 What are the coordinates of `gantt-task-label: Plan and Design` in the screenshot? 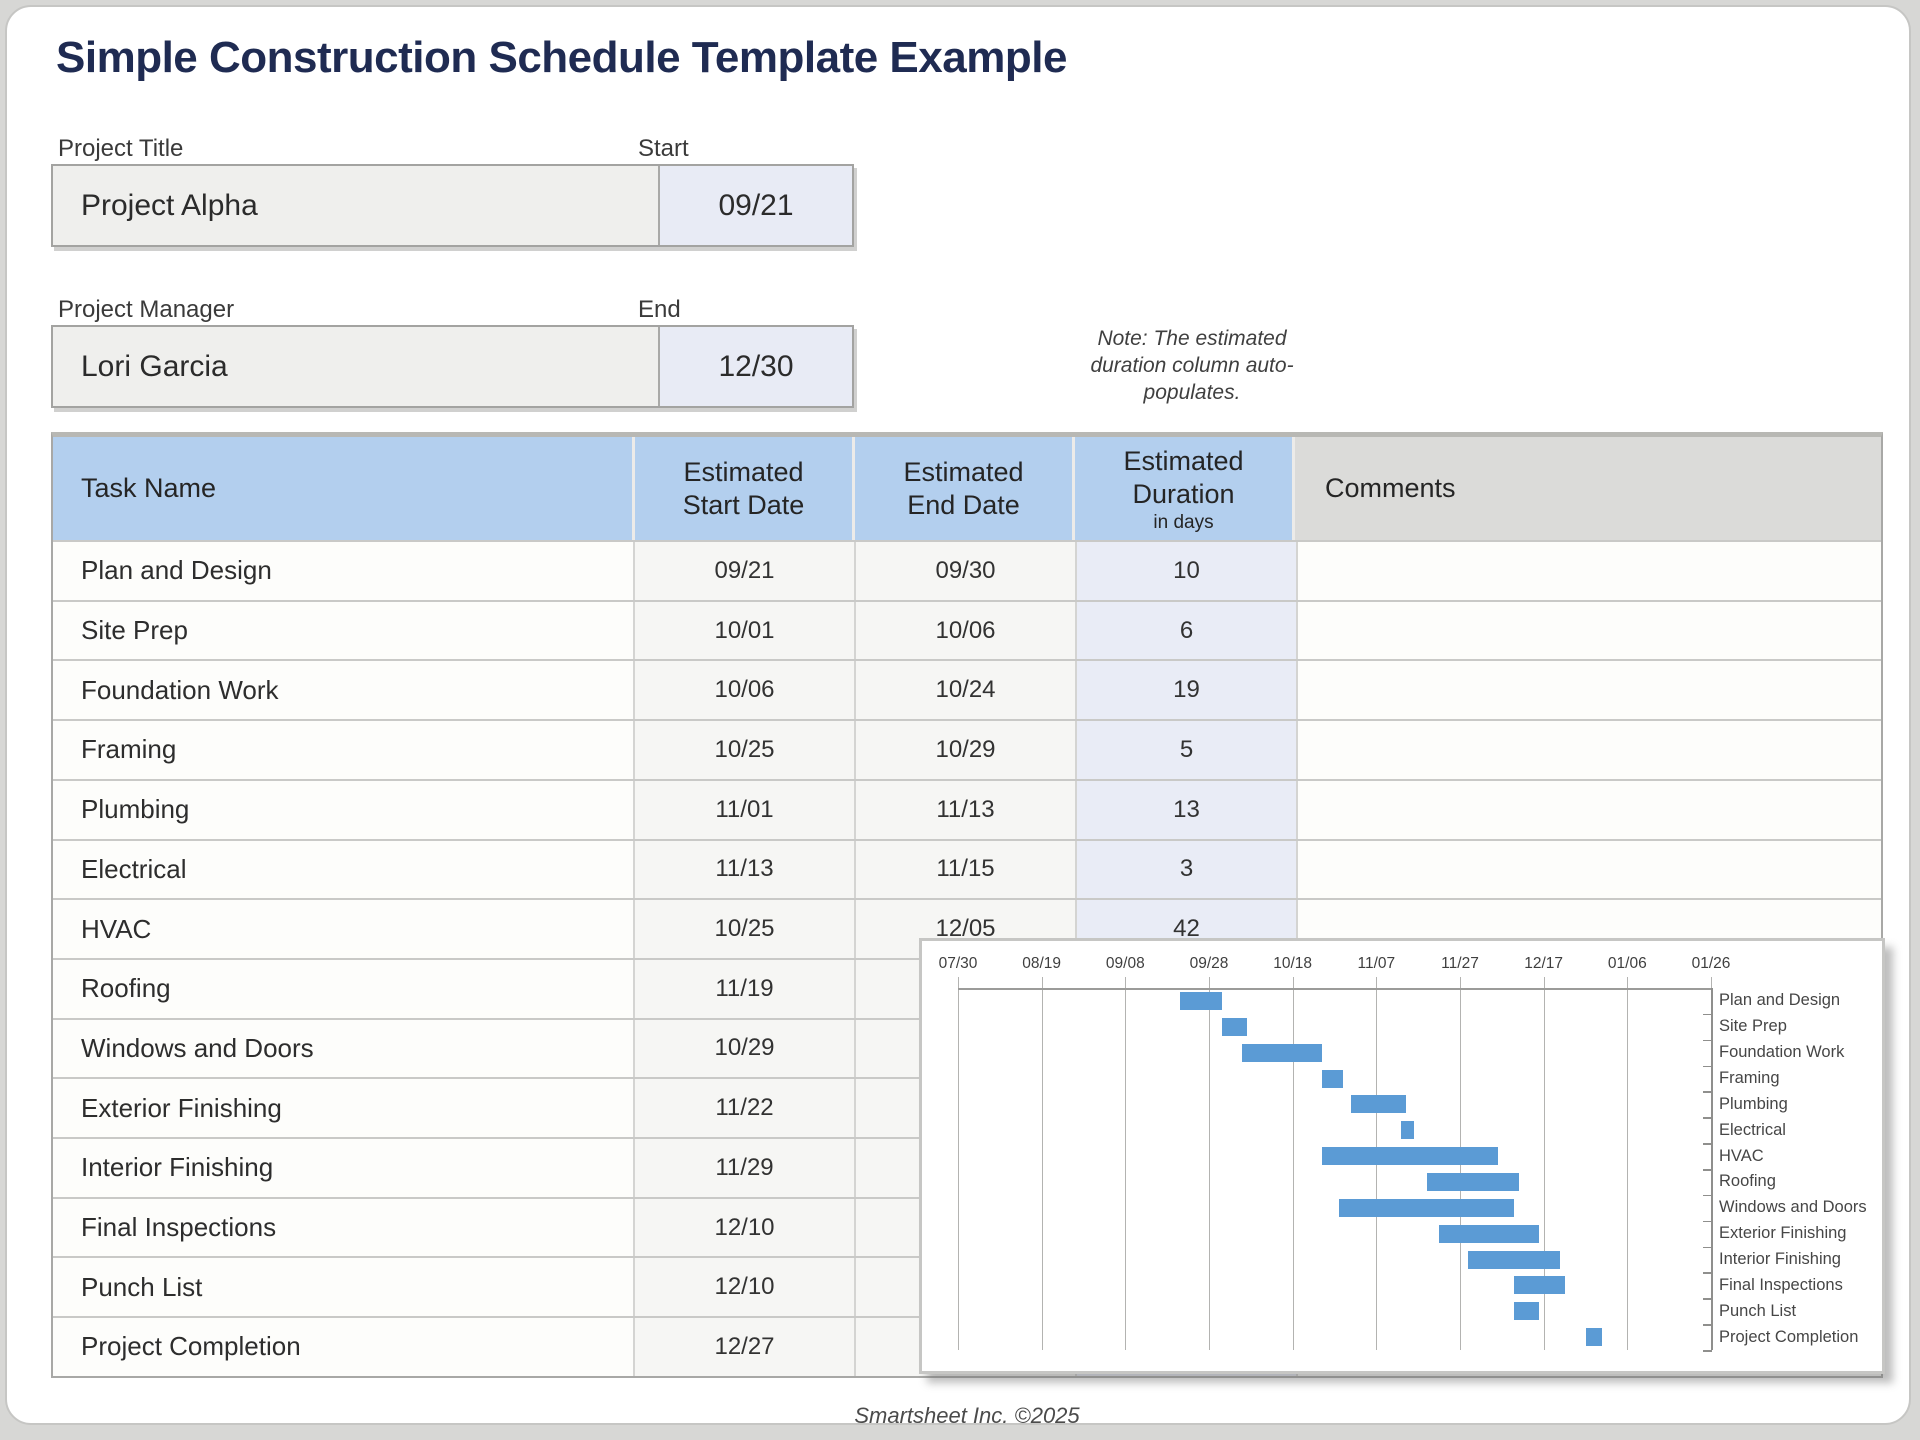 It's located at (1780, 1000).